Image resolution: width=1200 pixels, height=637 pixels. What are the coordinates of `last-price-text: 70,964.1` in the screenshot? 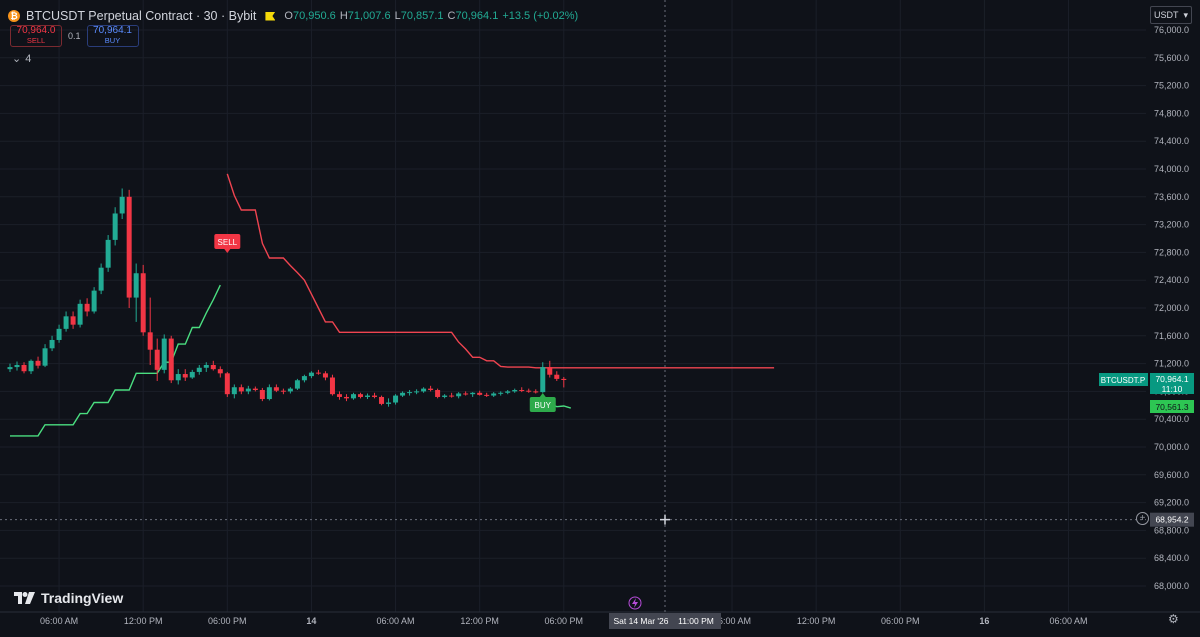 It's located at (1171, 379).